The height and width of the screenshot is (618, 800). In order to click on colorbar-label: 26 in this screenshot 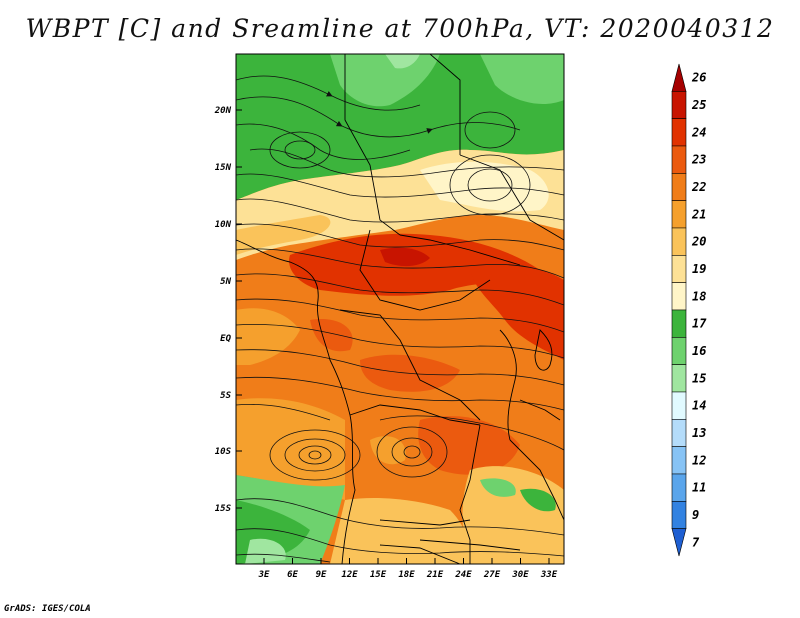, I will do `click(698, 78)`.